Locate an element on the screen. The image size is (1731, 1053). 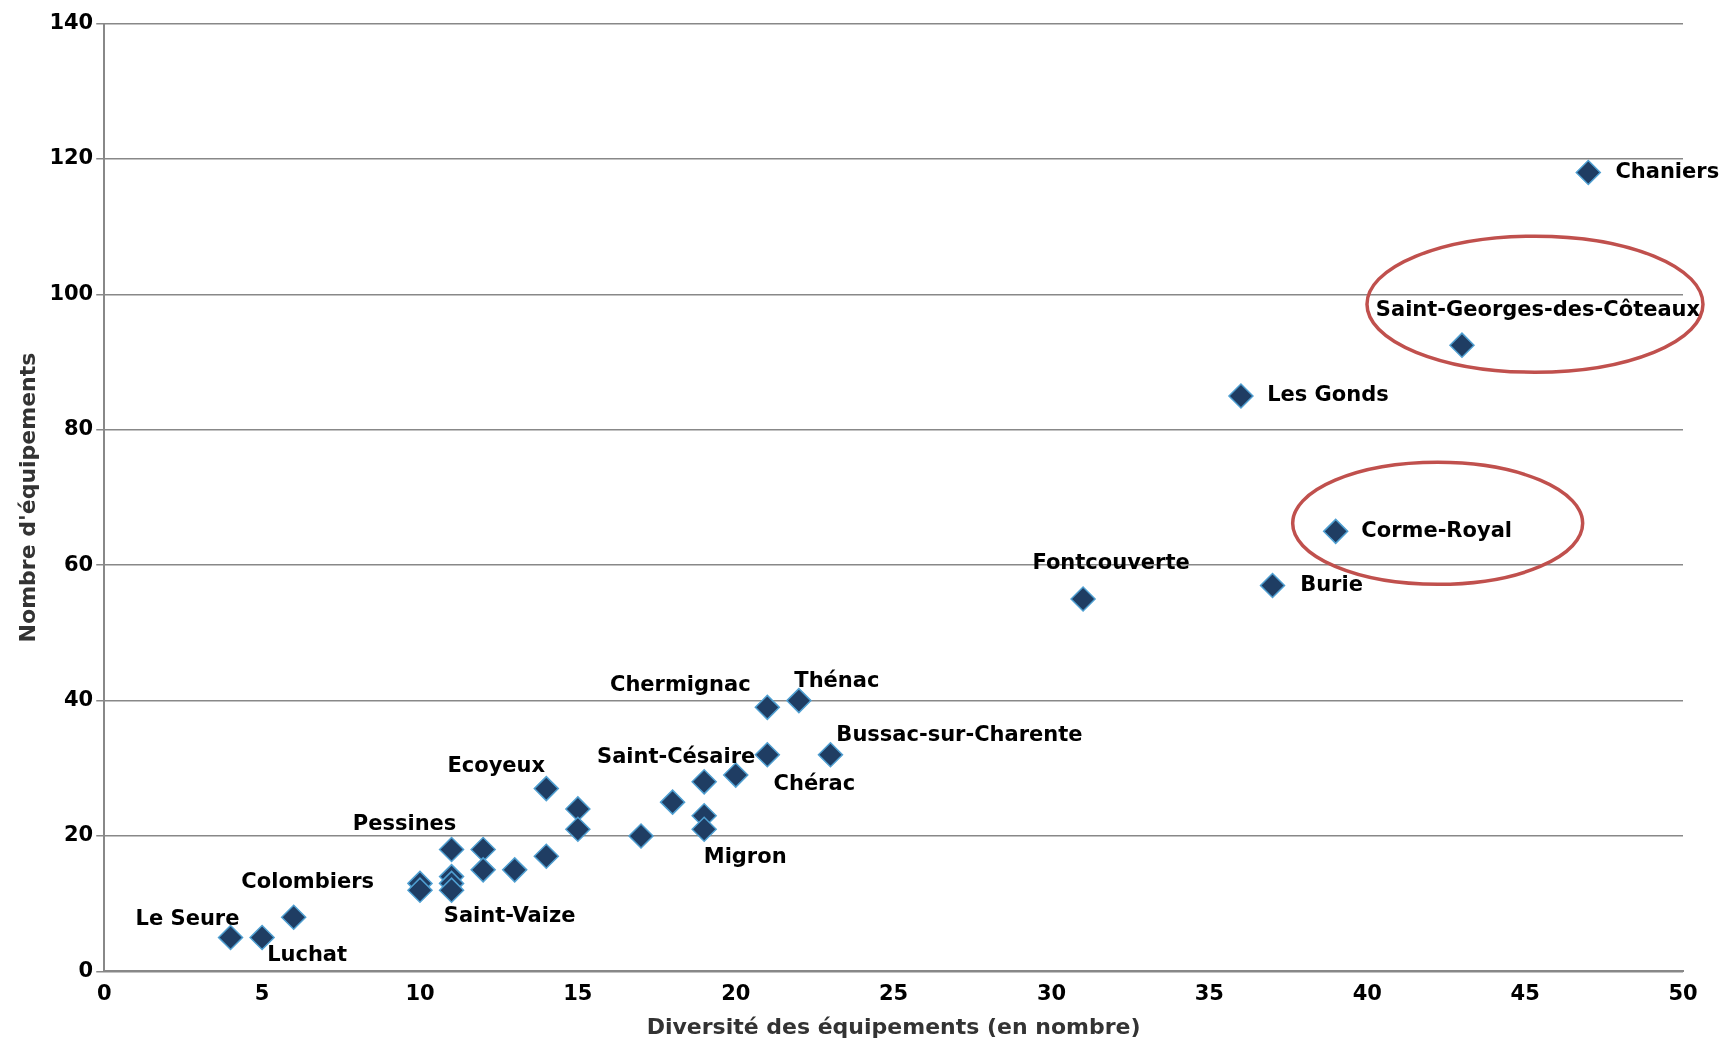
annotation: Thénac is located at coordinates (837, 680).